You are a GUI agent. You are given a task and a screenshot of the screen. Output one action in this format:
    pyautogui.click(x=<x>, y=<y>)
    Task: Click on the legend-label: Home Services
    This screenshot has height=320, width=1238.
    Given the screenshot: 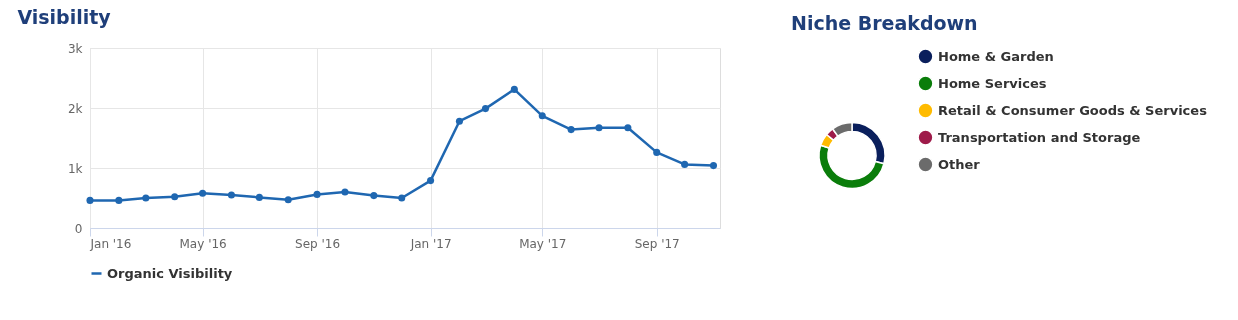 What is the action you would take?
    pyautogui.click(x=992, y=83)
    